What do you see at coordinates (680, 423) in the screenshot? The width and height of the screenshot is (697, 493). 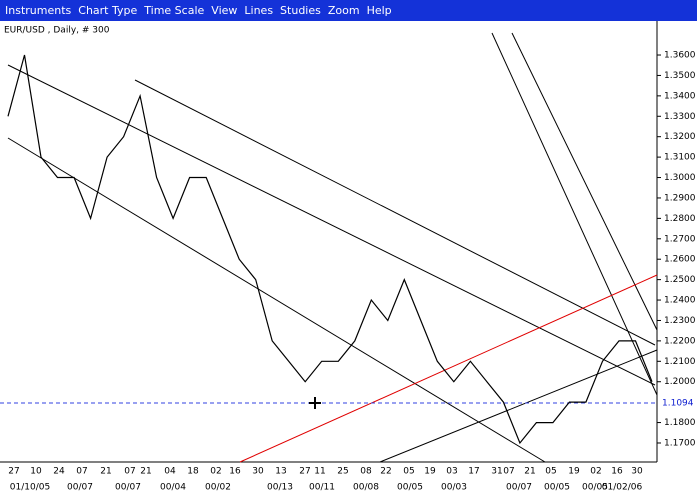 I see `y-tick-label: 1.1800` at bounding box center [680, 423].